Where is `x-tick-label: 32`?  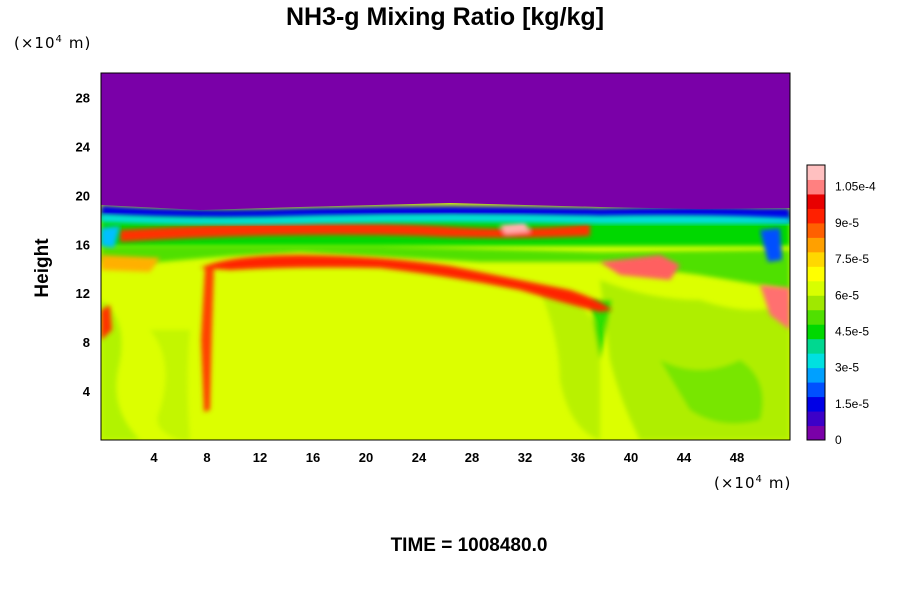
x-tick-label: 32 is located at coordinates (525, 457).